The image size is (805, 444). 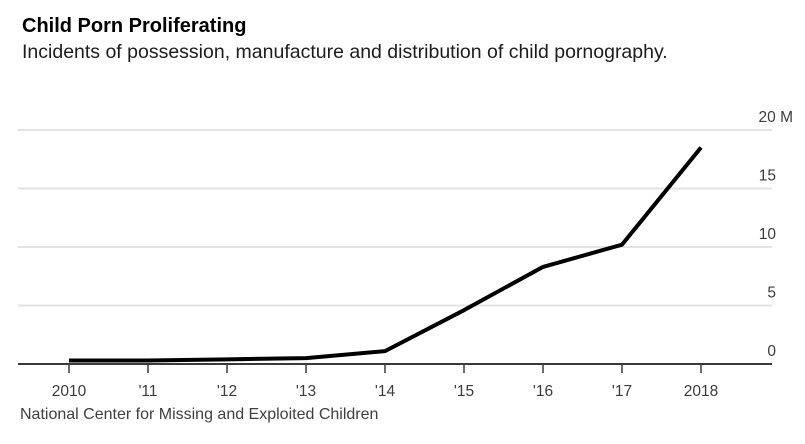 What do you see at coordinates (543, 391) in the screenshot?
I see `x-axis-label: '16` at bounding box center [543, 391].